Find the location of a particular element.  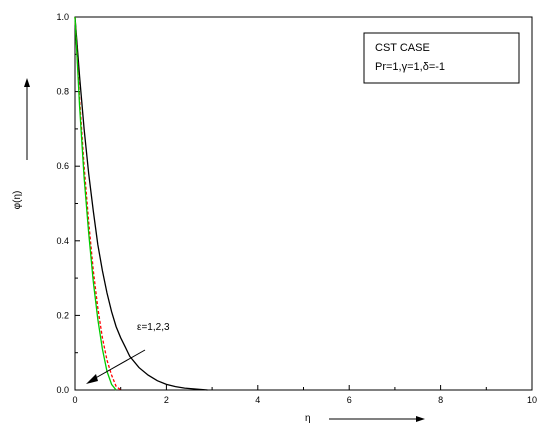

legend: CST CASE Pr=1,γ=1,δ=-1 is located at coordinates (441, 58).